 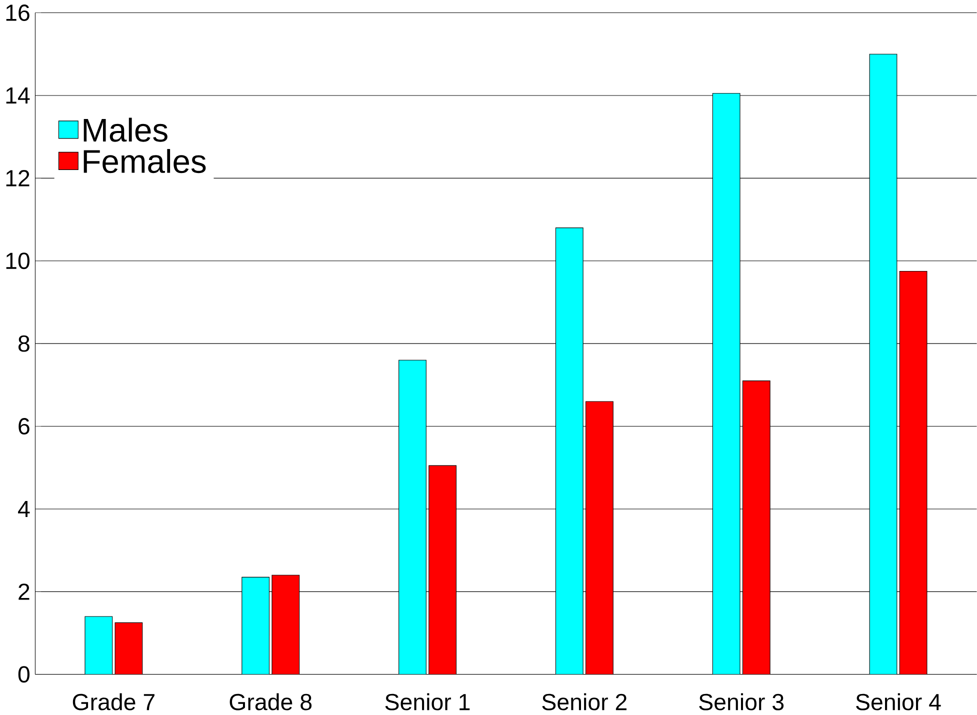 What do you see at coordinates (145, 161) in the screenshot?
I see `legend-label: Females` at bounding box center [145, 161].